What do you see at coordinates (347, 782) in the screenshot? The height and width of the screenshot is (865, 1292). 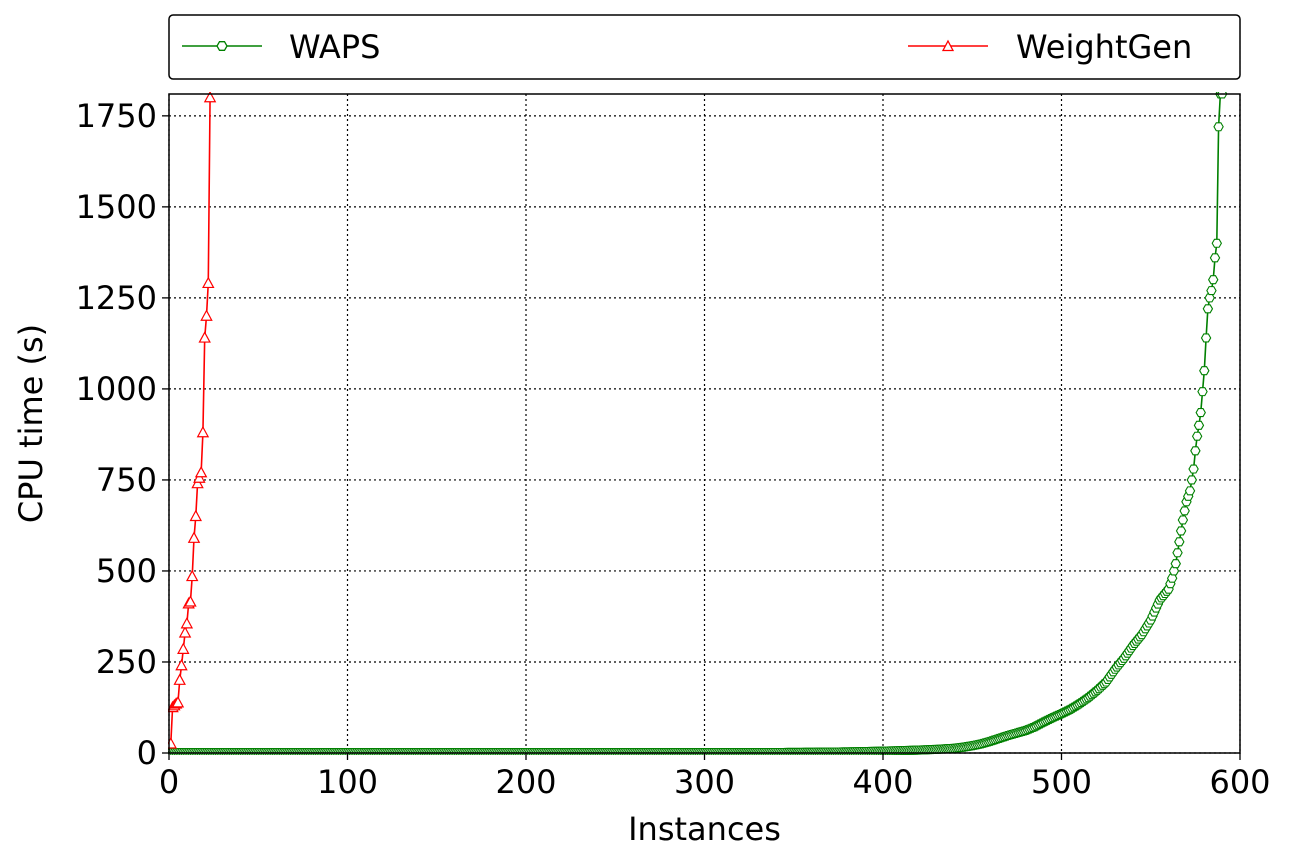 I see `x-tick-label: 100` at bounding box center [347, 782].